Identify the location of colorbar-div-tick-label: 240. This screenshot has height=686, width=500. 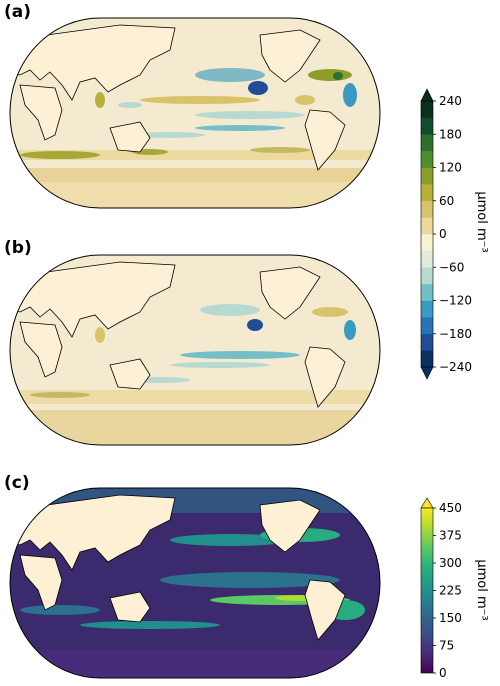
(450, 101).